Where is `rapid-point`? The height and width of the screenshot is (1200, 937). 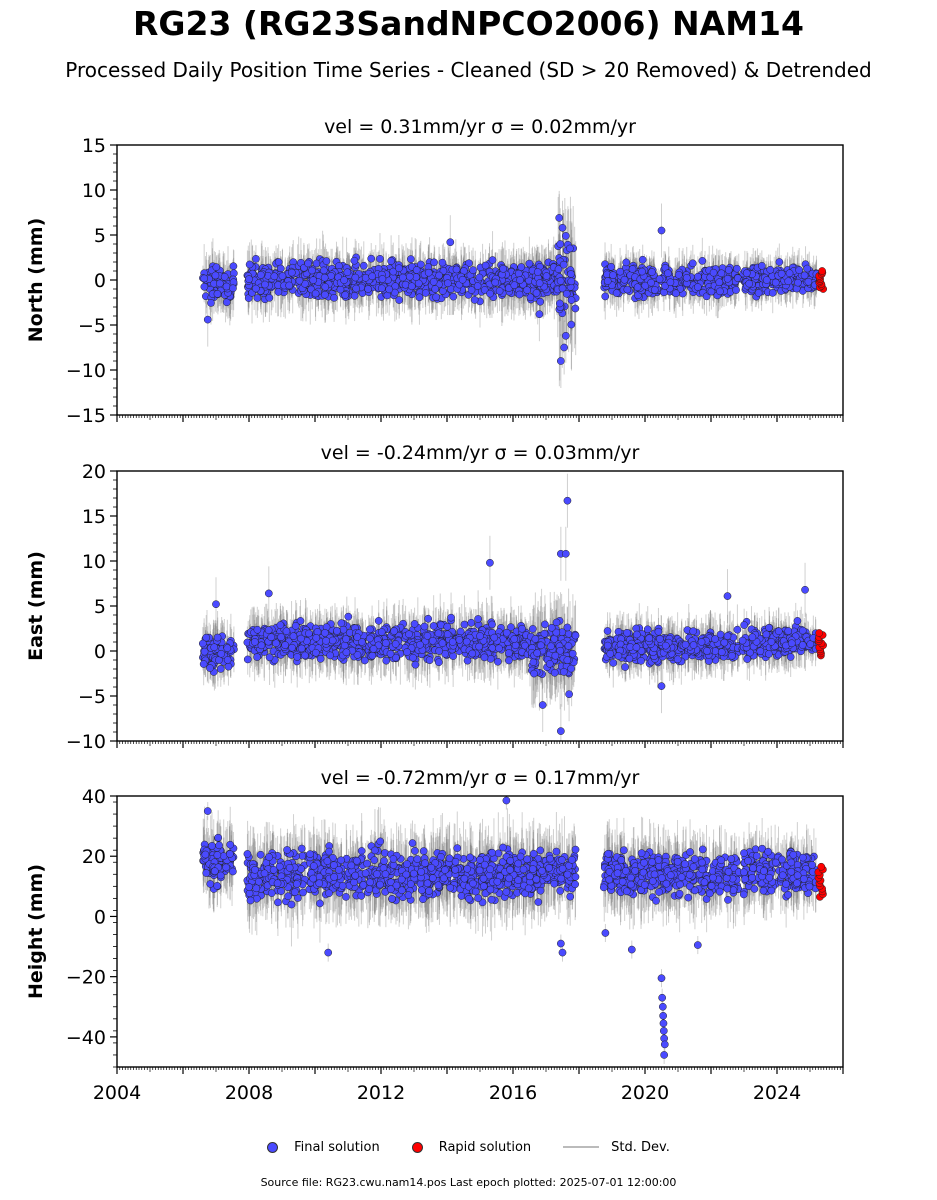 rapid-point is located at coordinates (822, 271).